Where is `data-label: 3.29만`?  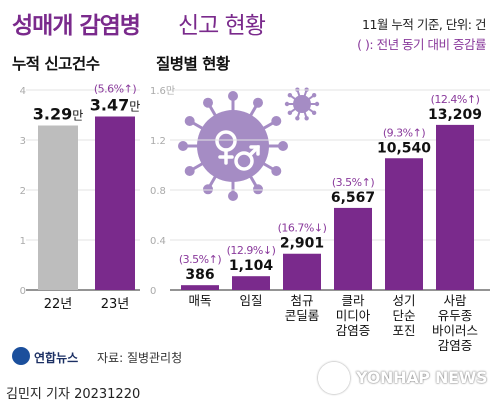
data-label: 3.29만 is located at coordinates (58, 114).